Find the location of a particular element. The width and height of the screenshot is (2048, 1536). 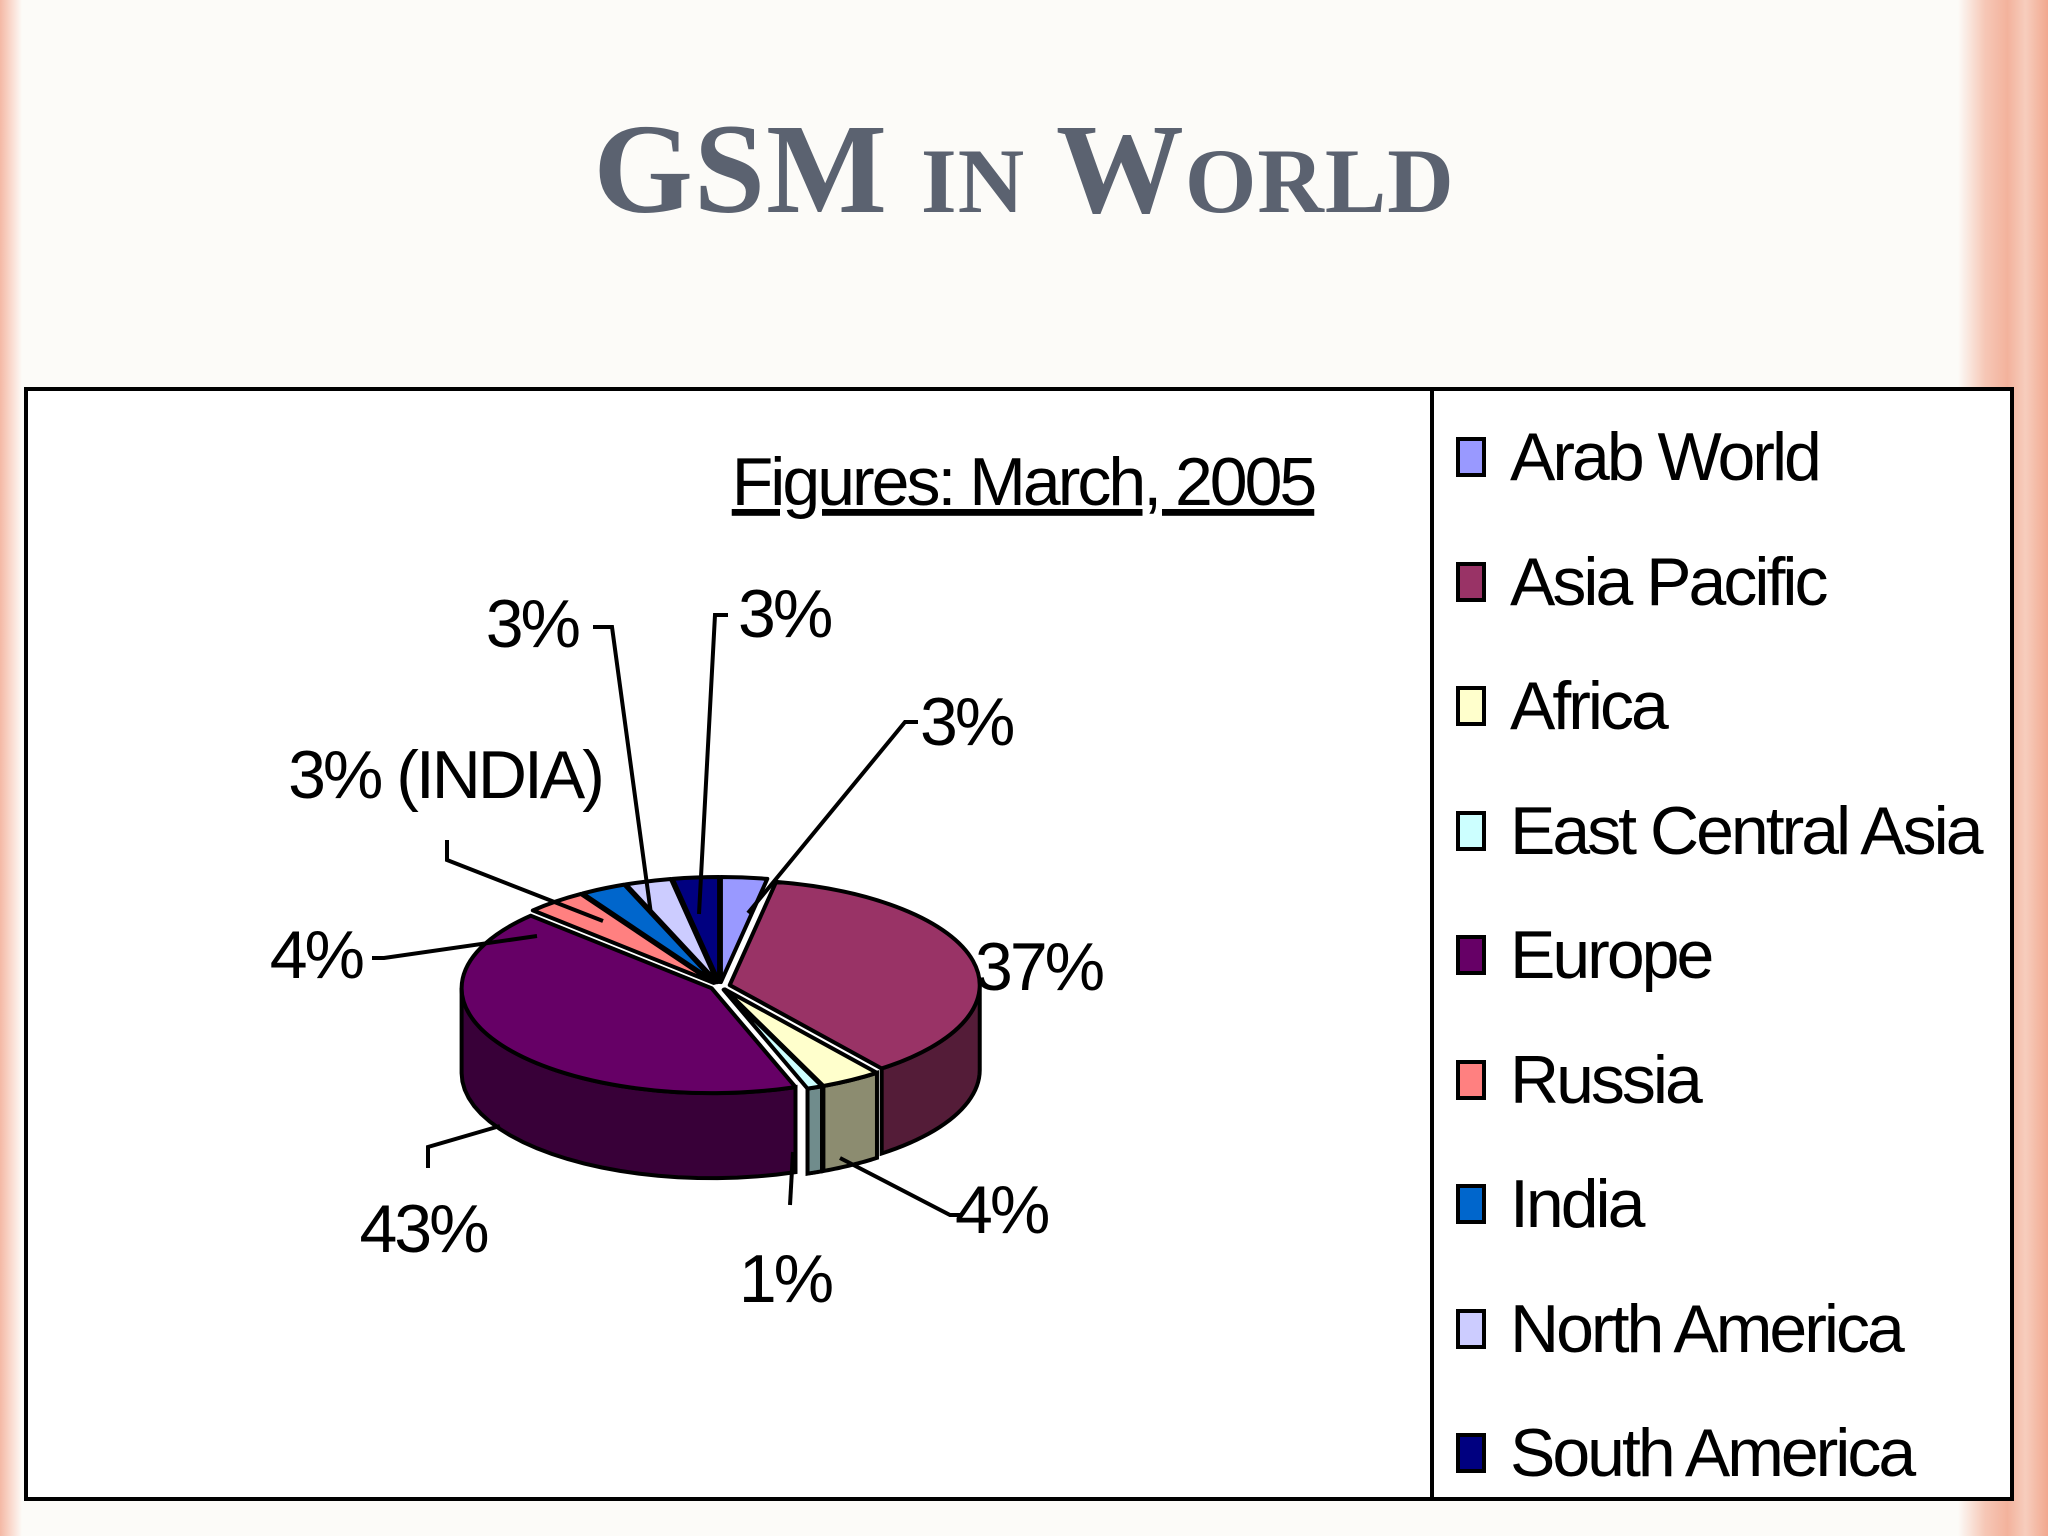

data-label-europe: 43% is located at coordinates (423, 1229).